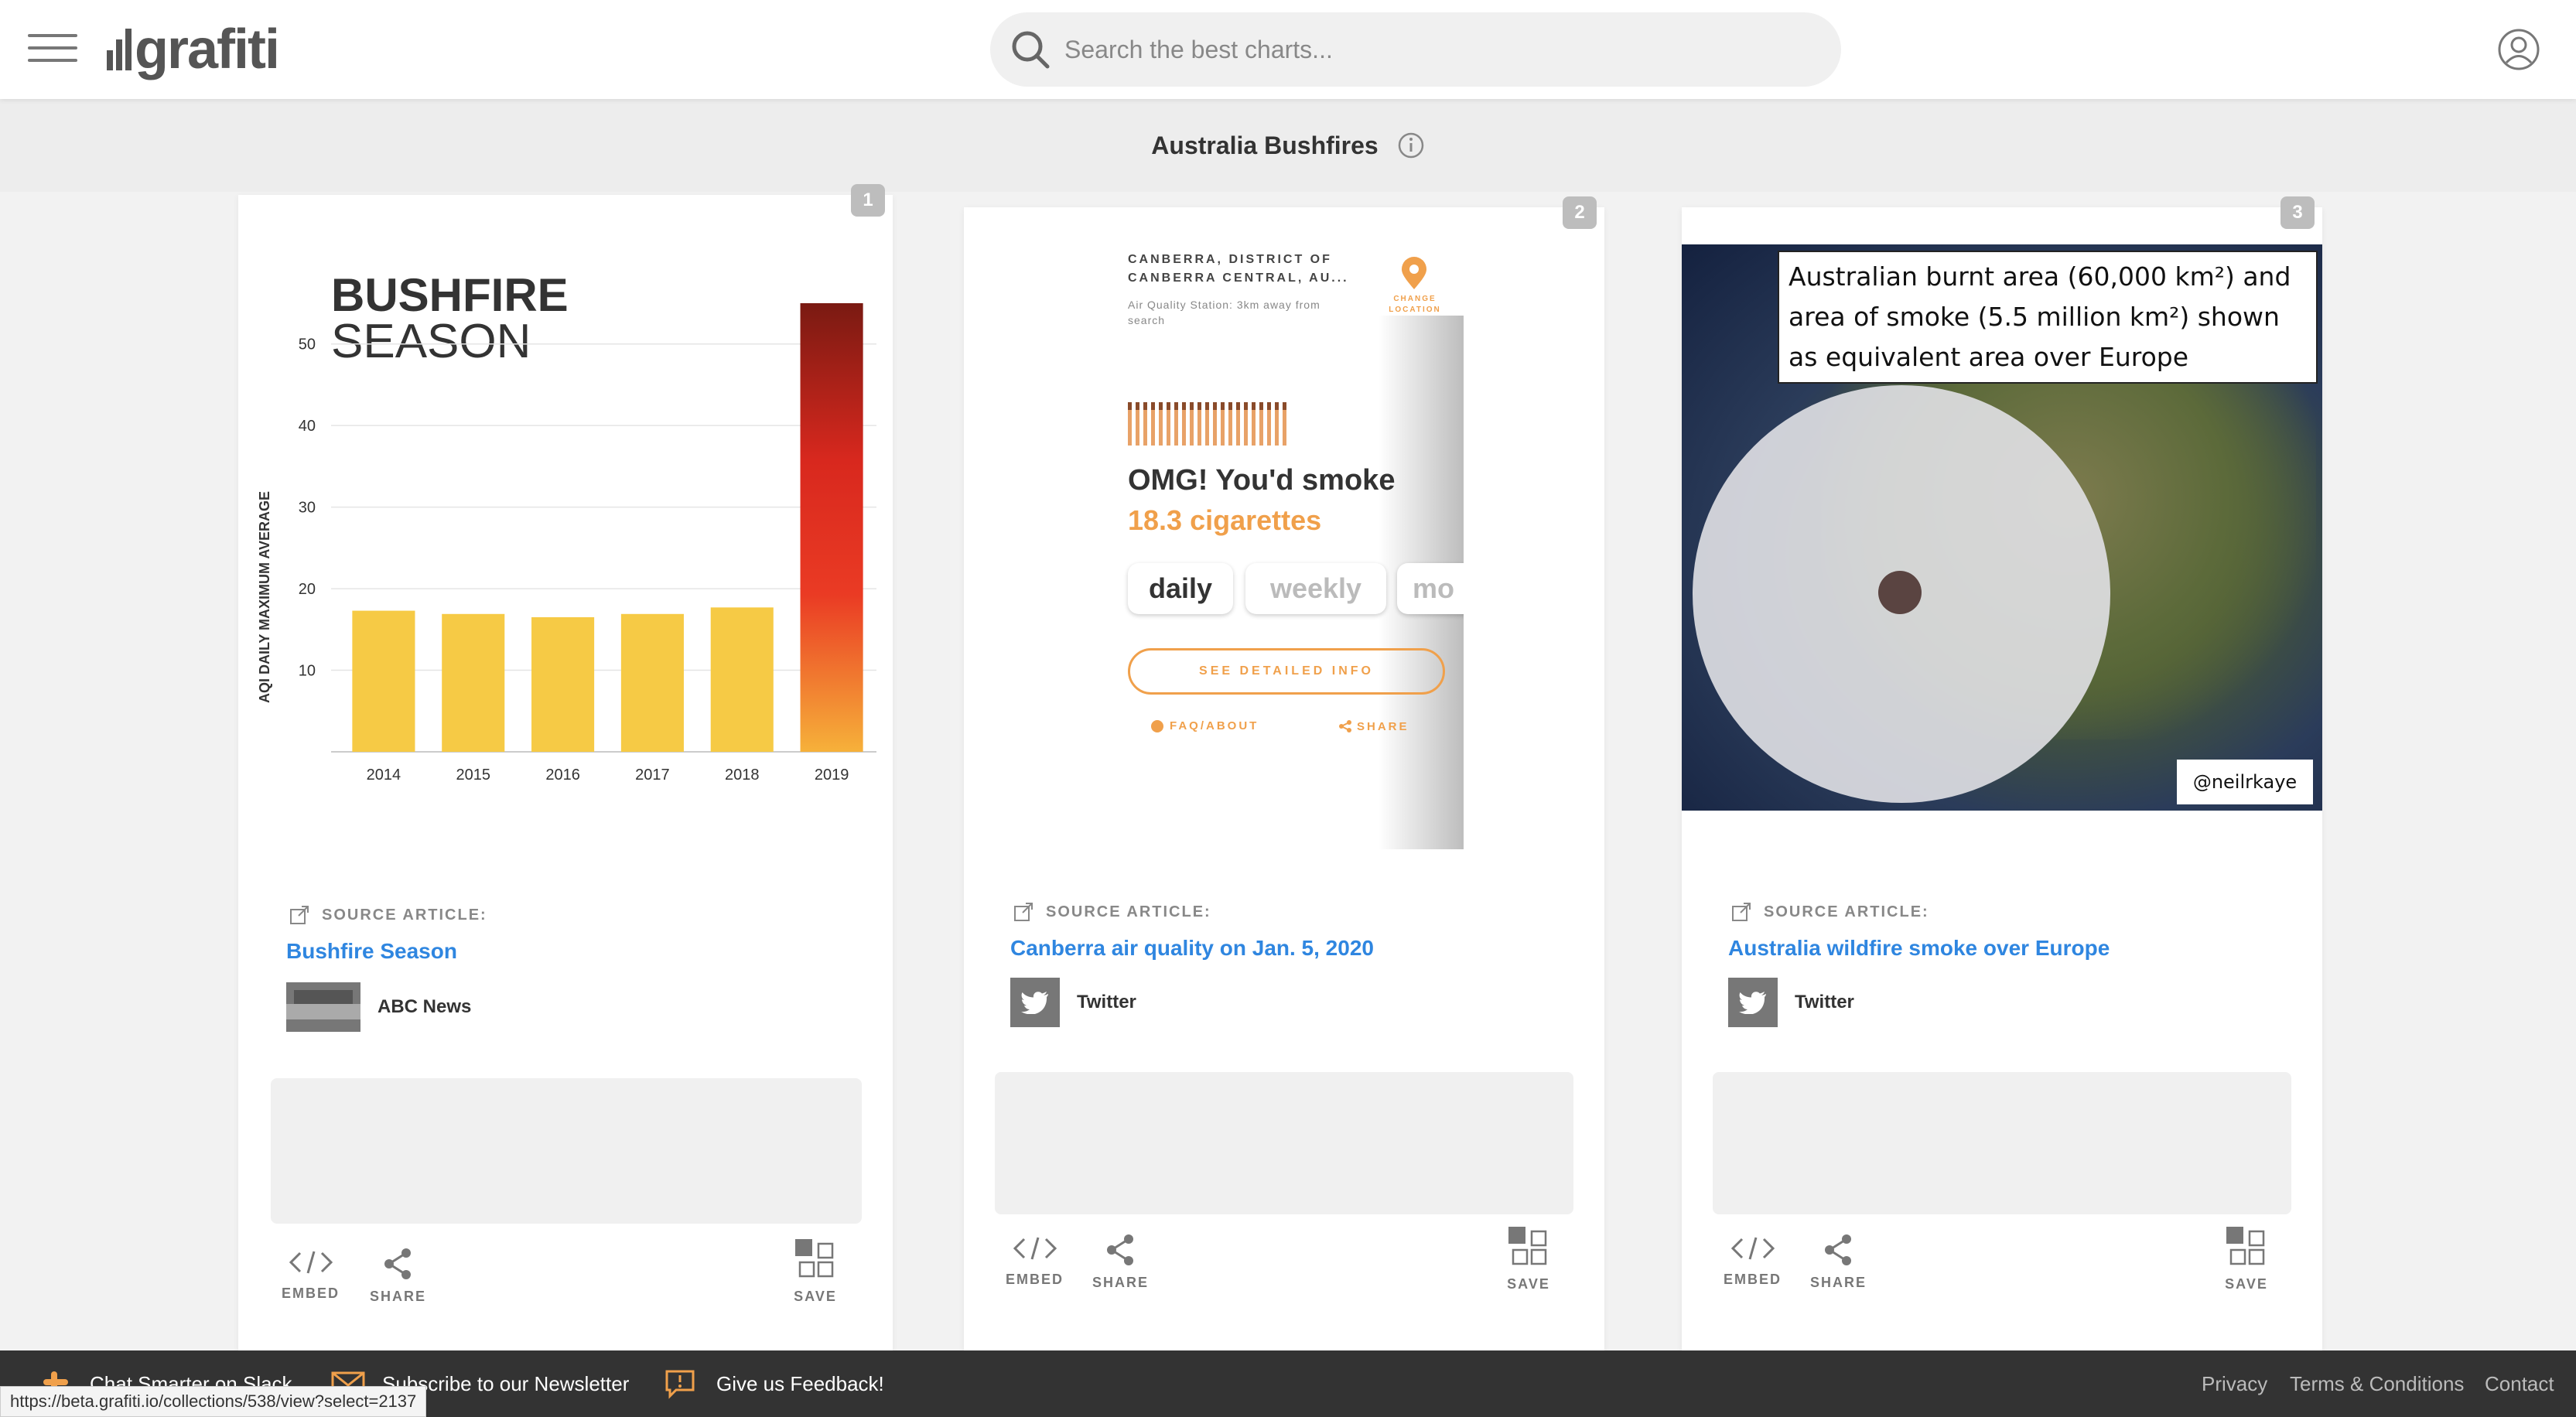 This screenshot has width=2576, height=1417. Describe the element at coordinates (831, 527) in the screenshot. I see `bar-2019` at that location.